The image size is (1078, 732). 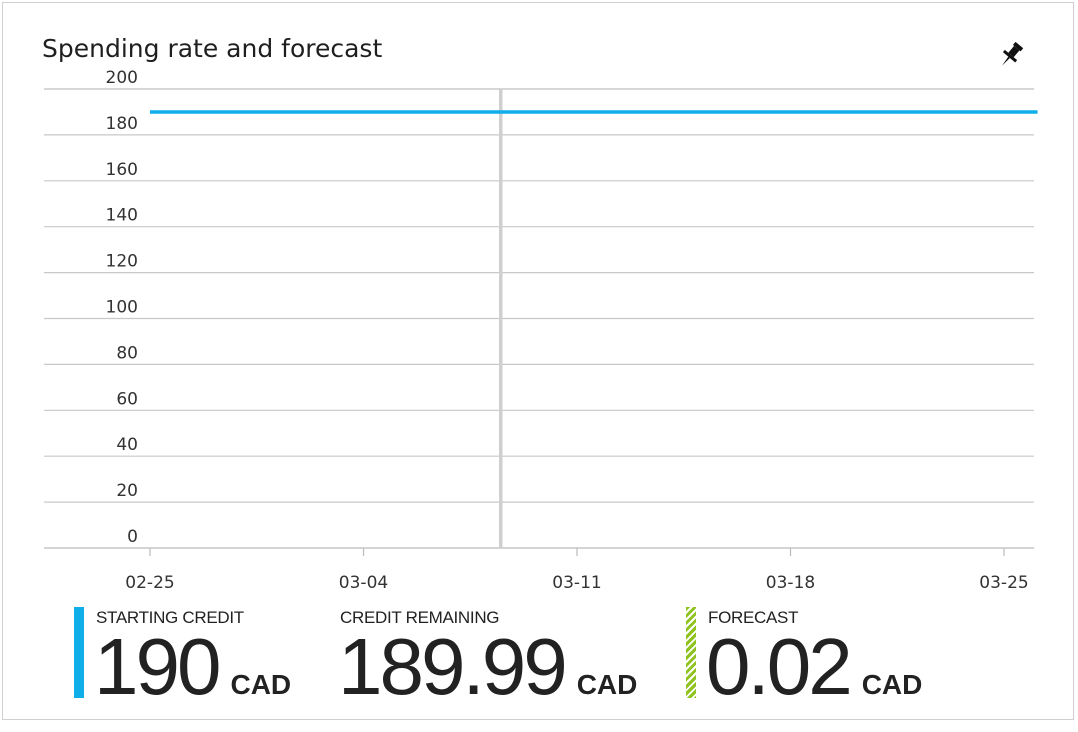 What do you see at coordinates (122, 308) in the screenshot?
I see `y-tick-label: 100` at bounding box center [122, 308].